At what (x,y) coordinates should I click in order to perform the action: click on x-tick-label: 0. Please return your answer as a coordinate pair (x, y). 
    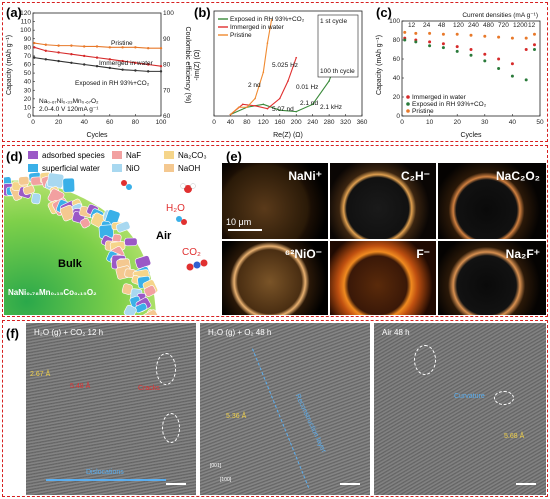
    Looking at the image, I should click on (214, 122).